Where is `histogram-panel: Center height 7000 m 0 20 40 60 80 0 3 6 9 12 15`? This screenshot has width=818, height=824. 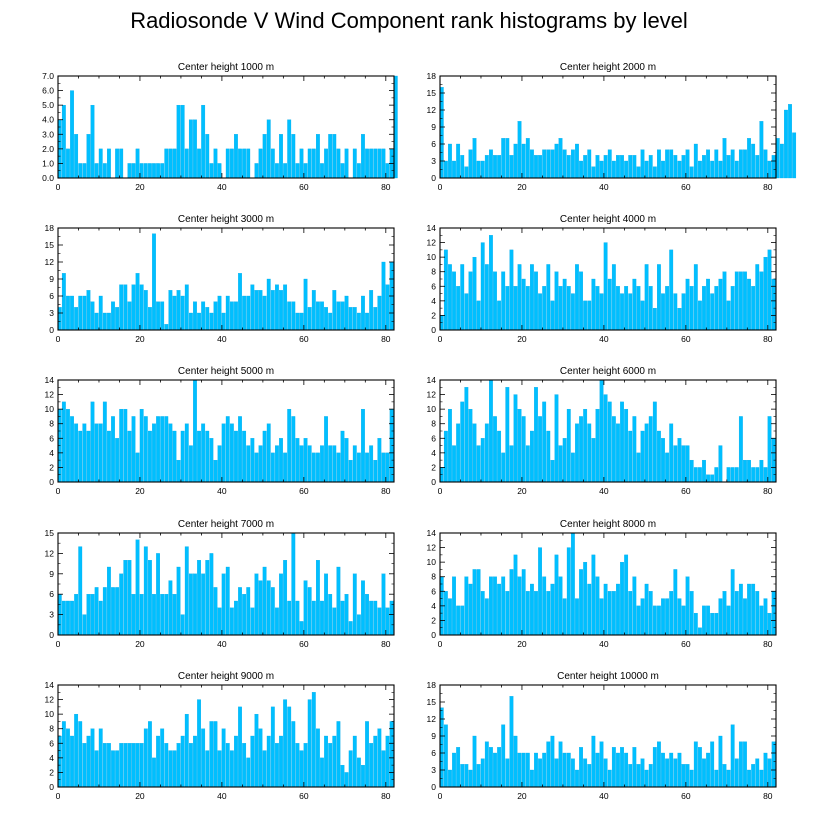 histogram-panel: Center height 7000 m 0 20 40 60 80 0 3 6 9 12 15 is located at coordinates (220, 584).